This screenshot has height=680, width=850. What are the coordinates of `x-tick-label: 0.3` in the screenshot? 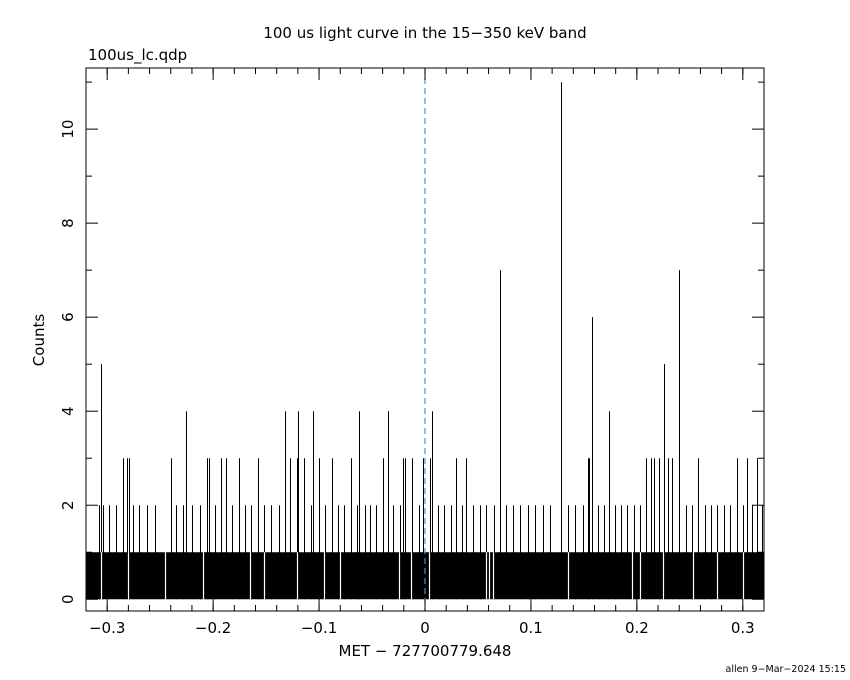 It's located at (743, 628).